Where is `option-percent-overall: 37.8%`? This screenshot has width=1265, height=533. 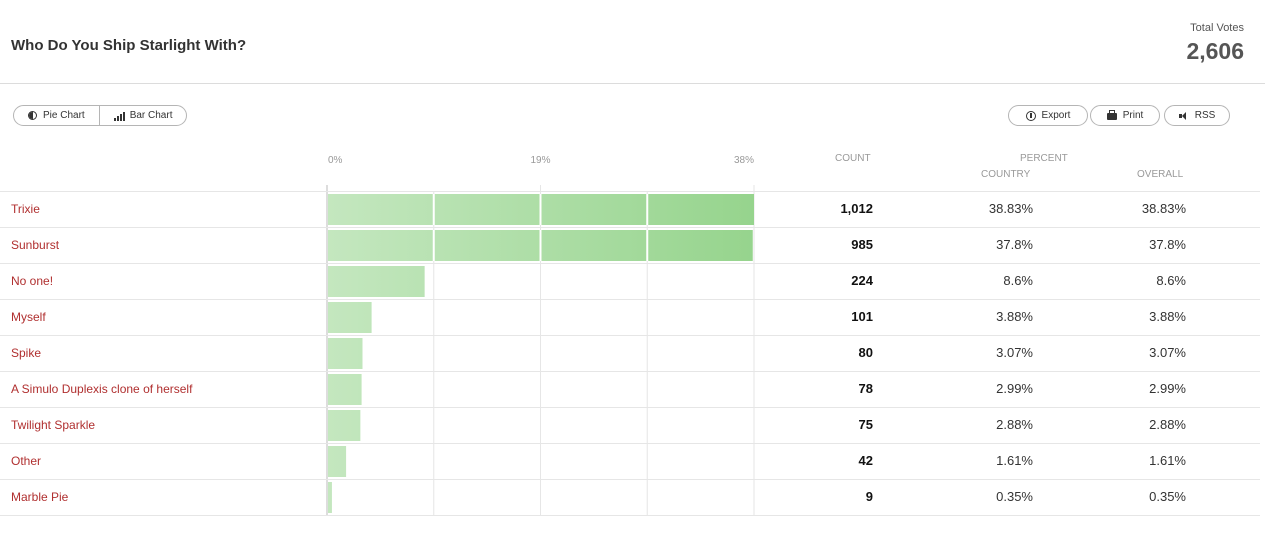 option-percent-overall: 37.8% is located at coordinates (1167, 244).